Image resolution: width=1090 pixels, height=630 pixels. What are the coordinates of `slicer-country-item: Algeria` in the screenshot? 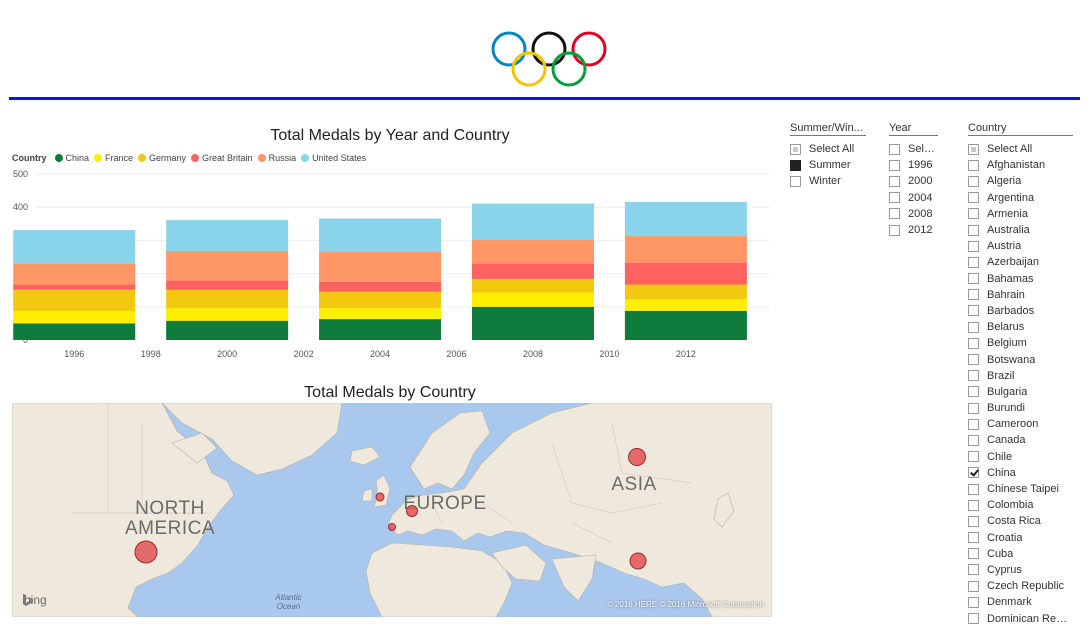 It's located at (1020, 181).